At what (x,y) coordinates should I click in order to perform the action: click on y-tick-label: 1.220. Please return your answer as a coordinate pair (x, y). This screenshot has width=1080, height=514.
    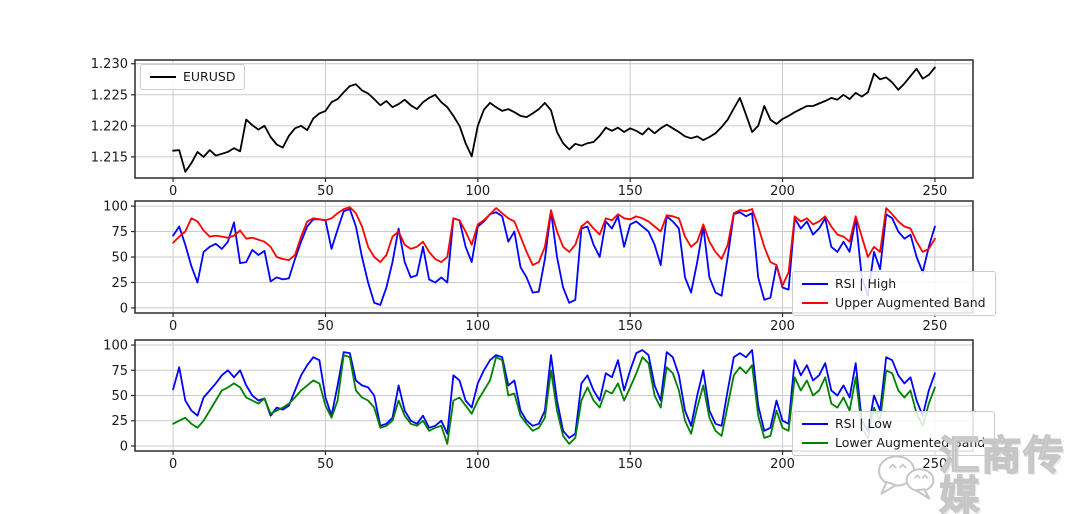
    Looking at the image, I should click on (109, 126).